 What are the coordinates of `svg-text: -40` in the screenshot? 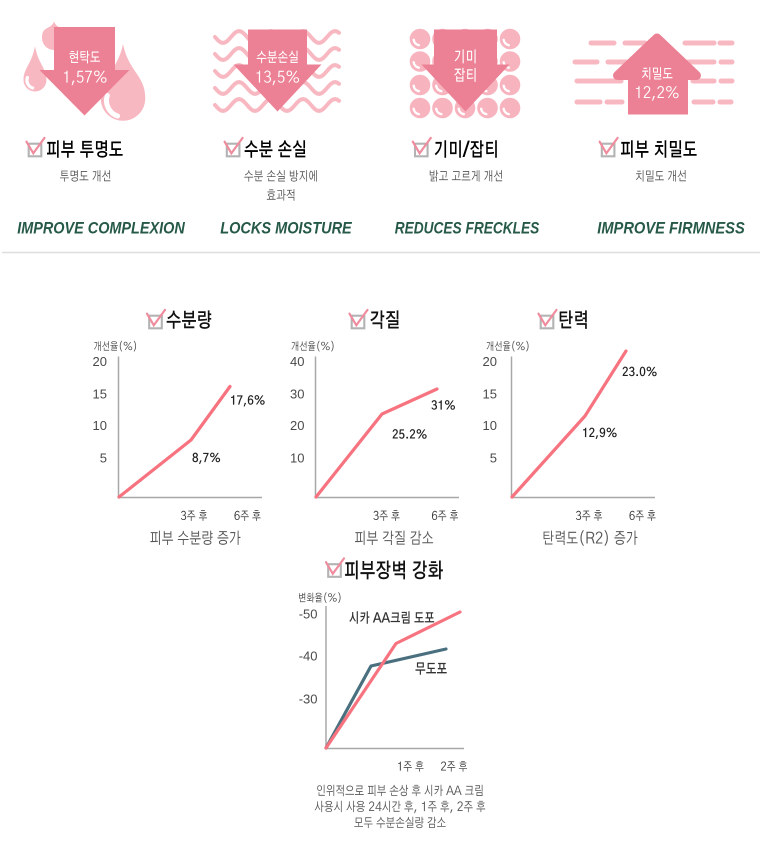 It's located at (308, 655).